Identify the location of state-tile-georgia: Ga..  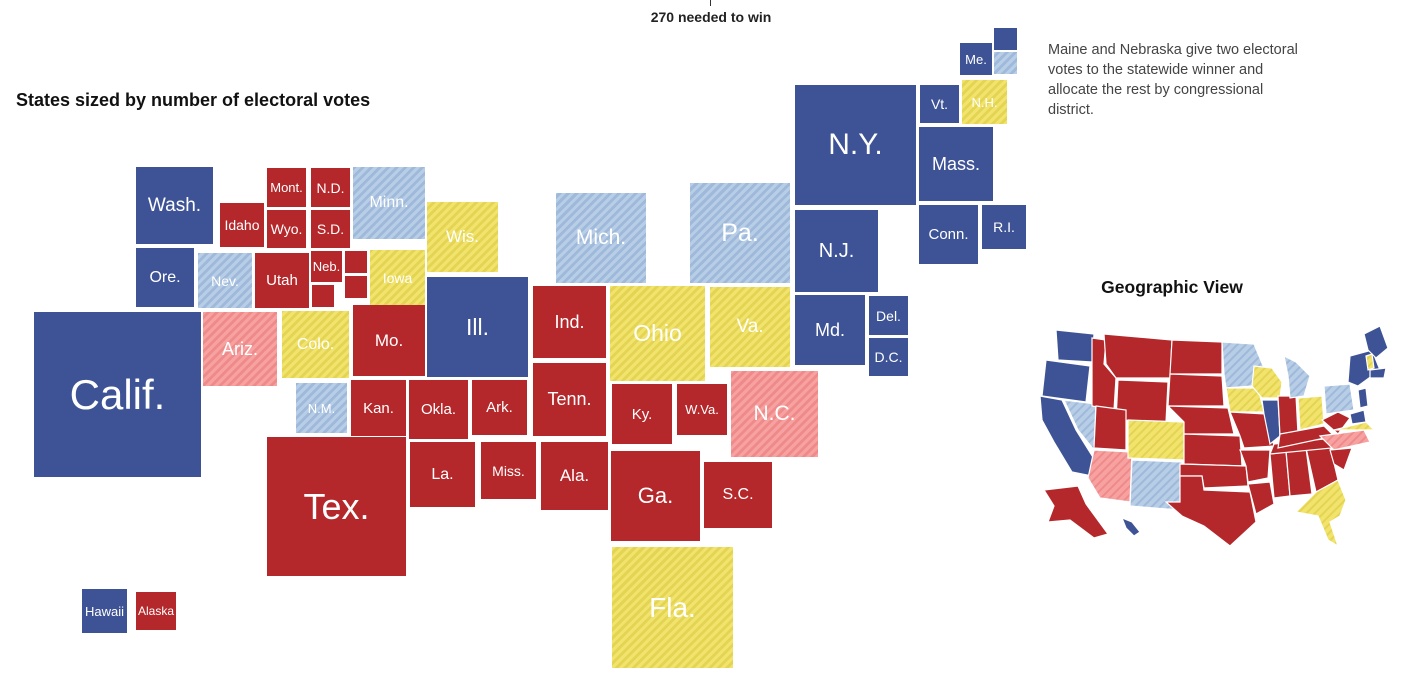
(655, 496).